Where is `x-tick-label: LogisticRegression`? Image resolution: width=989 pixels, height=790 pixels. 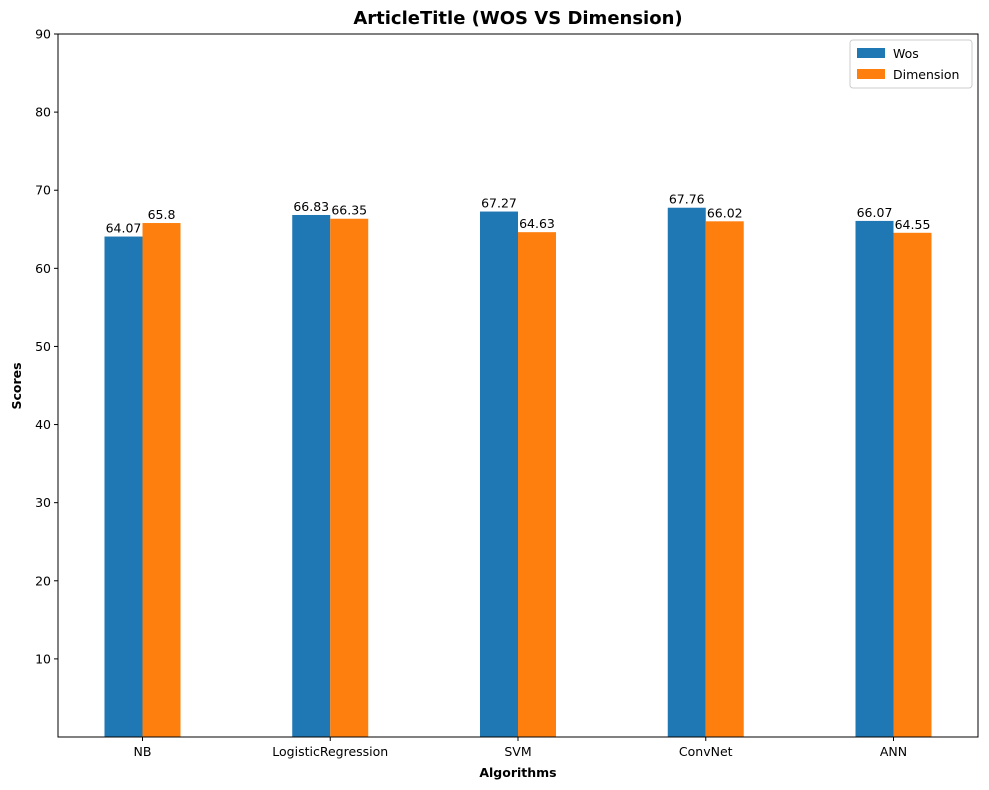 x-tick-label: LogisticRegression is located at coordinates (330, 751).